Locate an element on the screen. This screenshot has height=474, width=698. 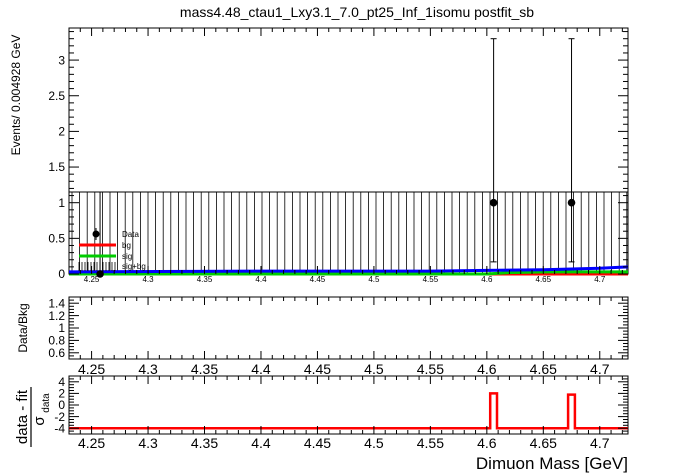
main-x-tick-label: 4.7 is located at coordinates (600, 279).